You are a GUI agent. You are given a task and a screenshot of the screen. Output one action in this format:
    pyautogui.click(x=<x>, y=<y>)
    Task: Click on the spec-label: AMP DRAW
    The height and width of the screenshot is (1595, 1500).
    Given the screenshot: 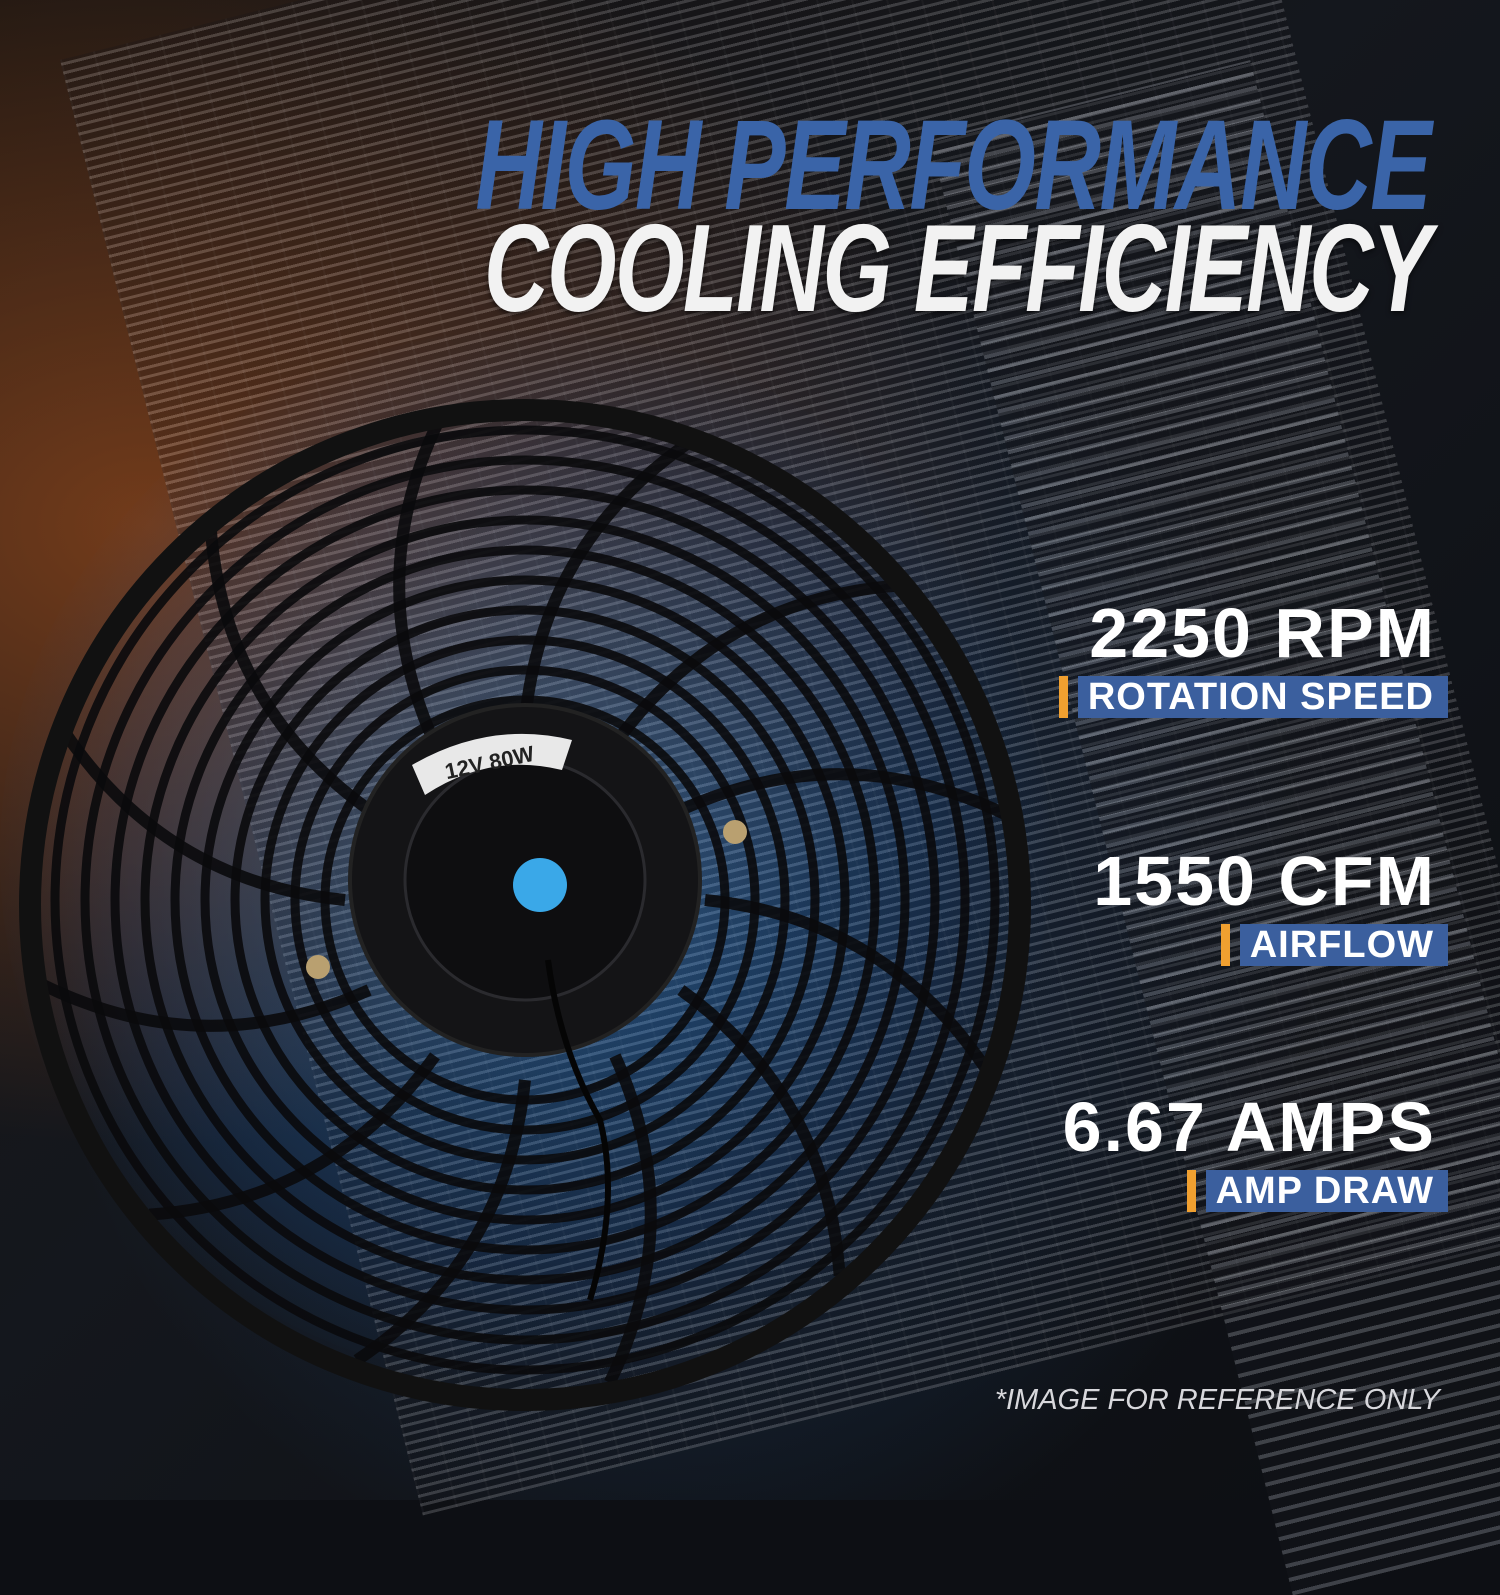 What is the action you would take?
    pyautogui.click(x=1326, y=1191)
    